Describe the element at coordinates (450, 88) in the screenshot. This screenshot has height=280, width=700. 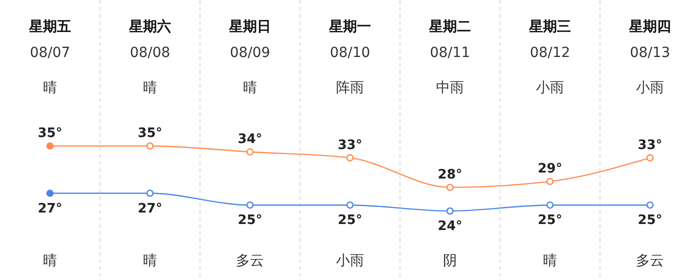
I see `text: 中雨` at that location.